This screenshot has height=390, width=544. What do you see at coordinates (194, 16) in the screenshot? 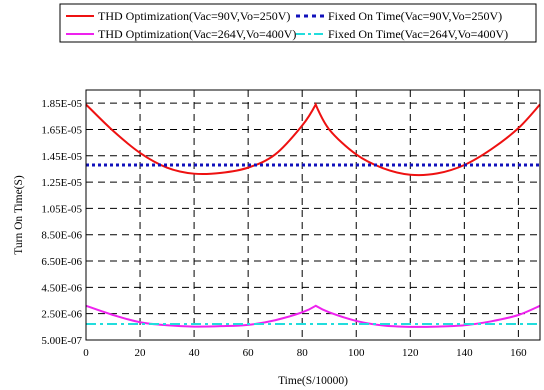
I see `legend-label: THD Optimization(Vac=90V,Vo=250V)` at bounding box center [194, 16].